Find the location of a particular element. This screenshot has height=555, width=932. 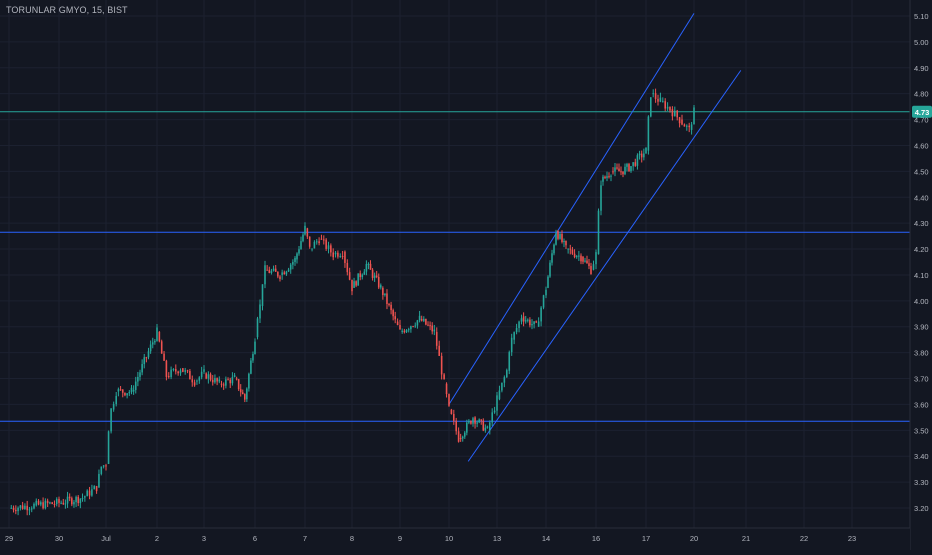

symbol-title: TORUNLAR GMYO, 15, BIST is located at coordinates (67, 10).